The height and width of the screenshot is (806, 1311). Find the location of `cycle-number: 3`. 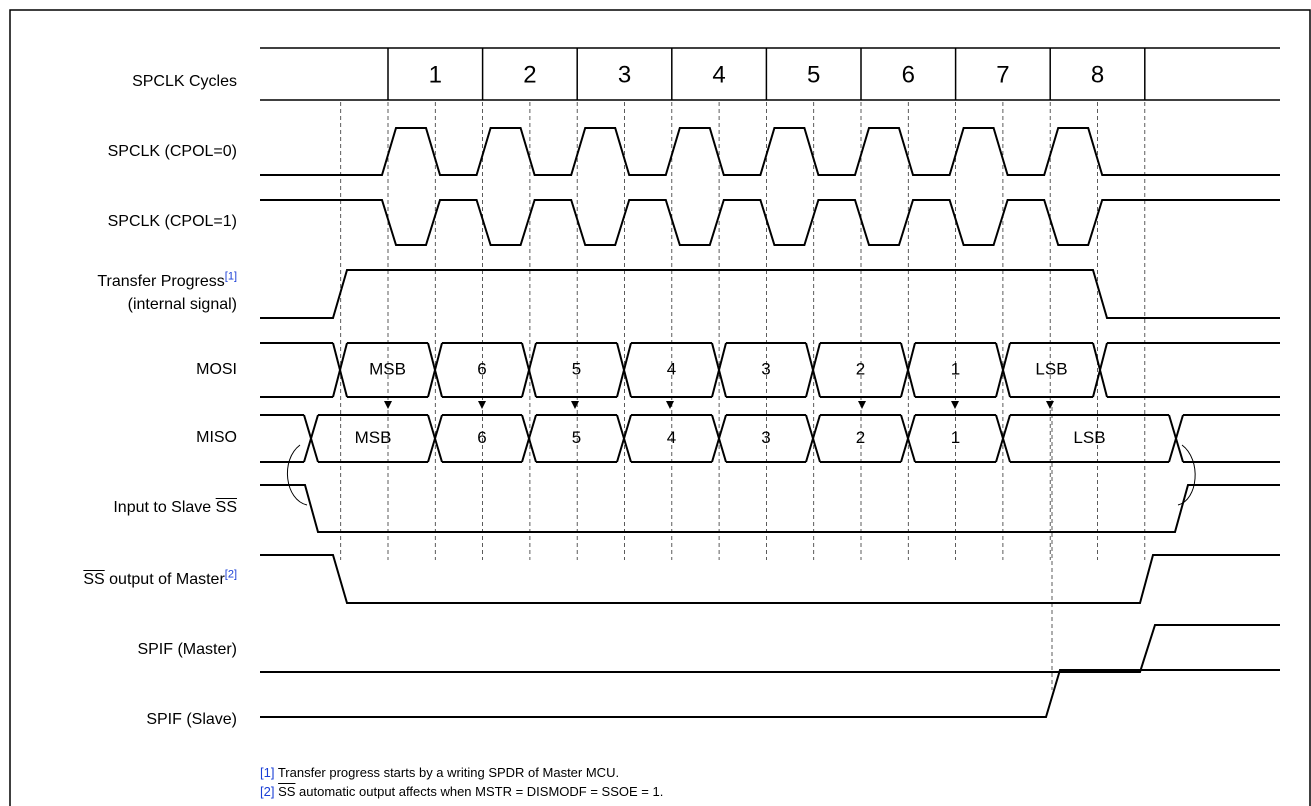

cycle-number: 3 is located at coordinates (624, 74).